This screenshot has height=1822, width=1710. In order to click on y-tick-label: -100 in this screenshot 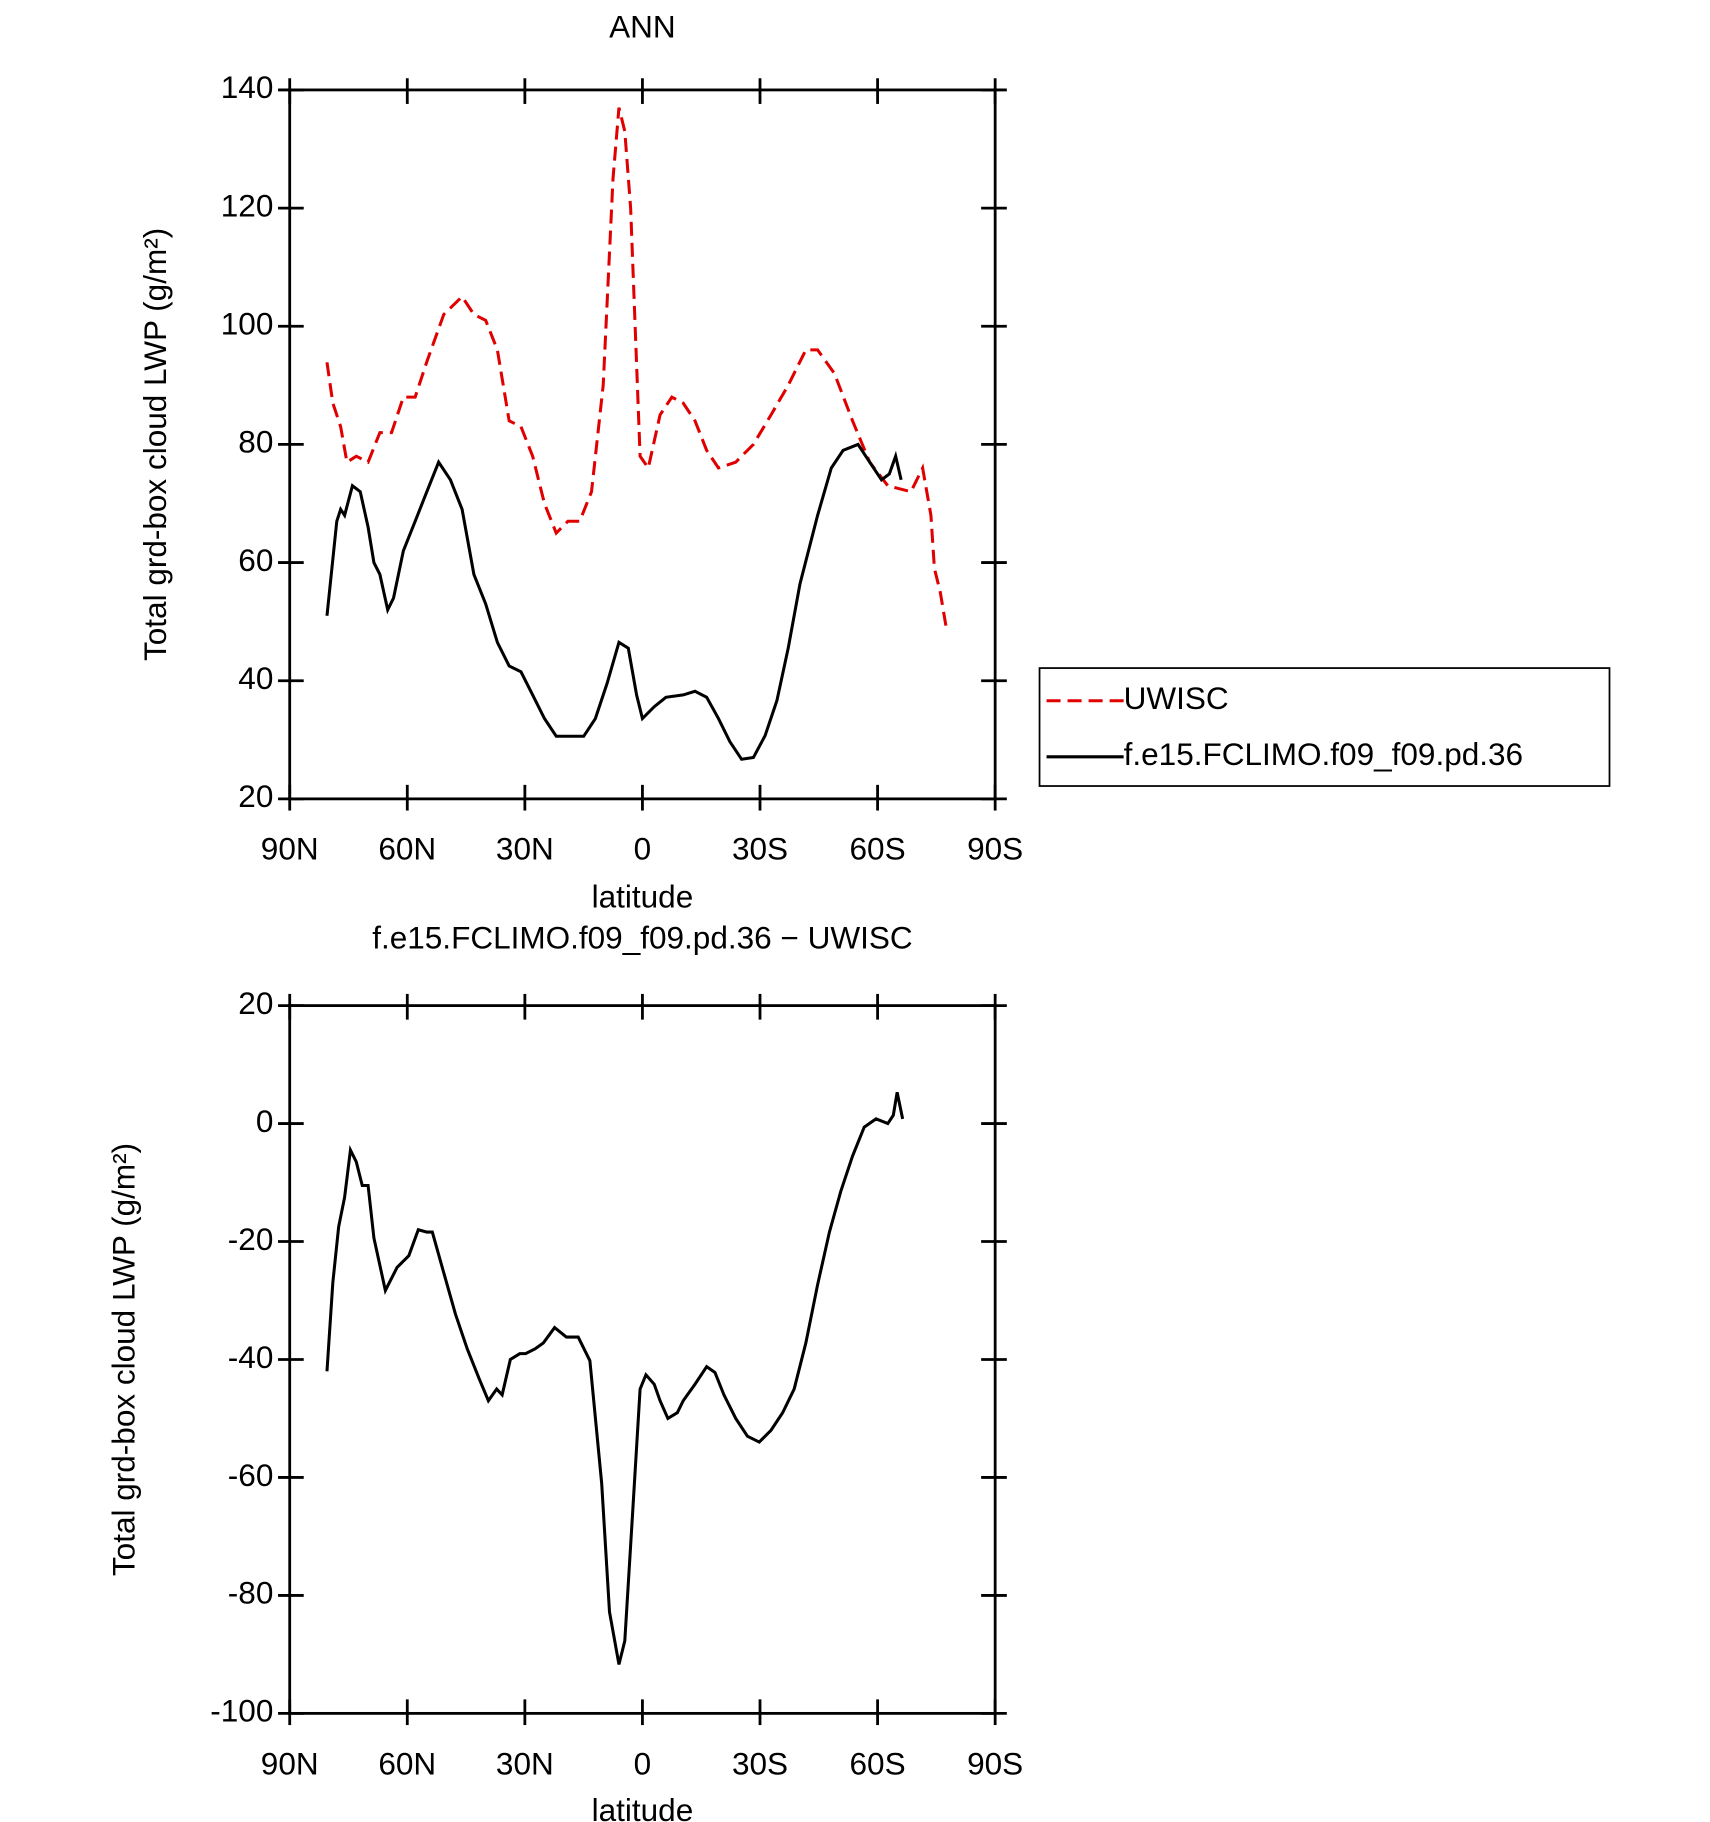, I will do `click(241, 1711)`.